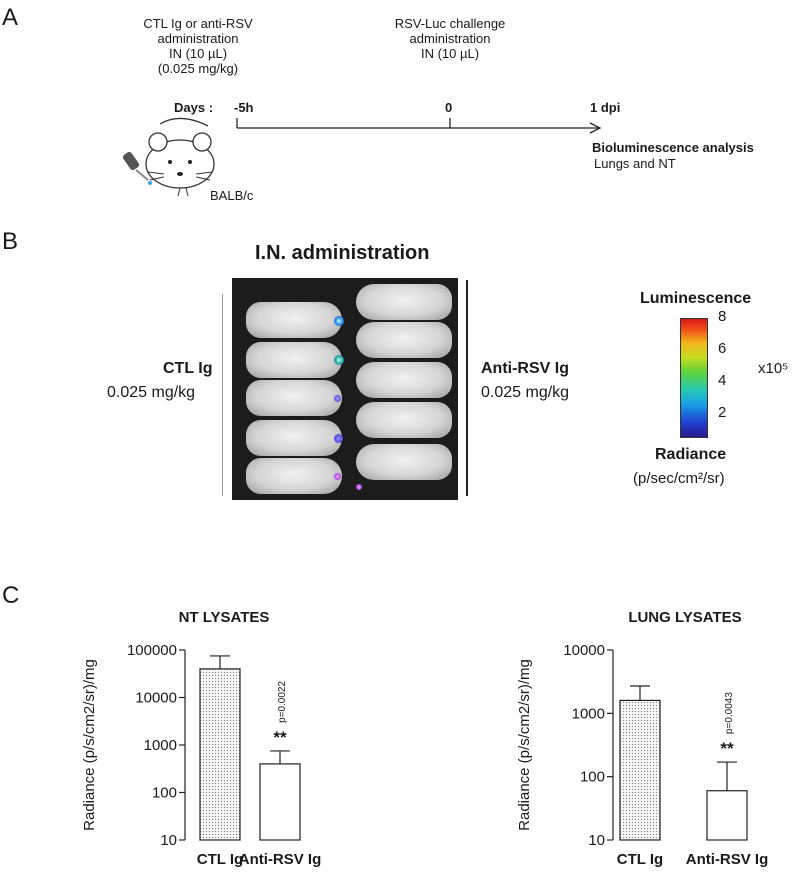  Describe the element at coordinates (244, 107) in the screenshot. I see `tick-label-minus5h: -5h` at that location.